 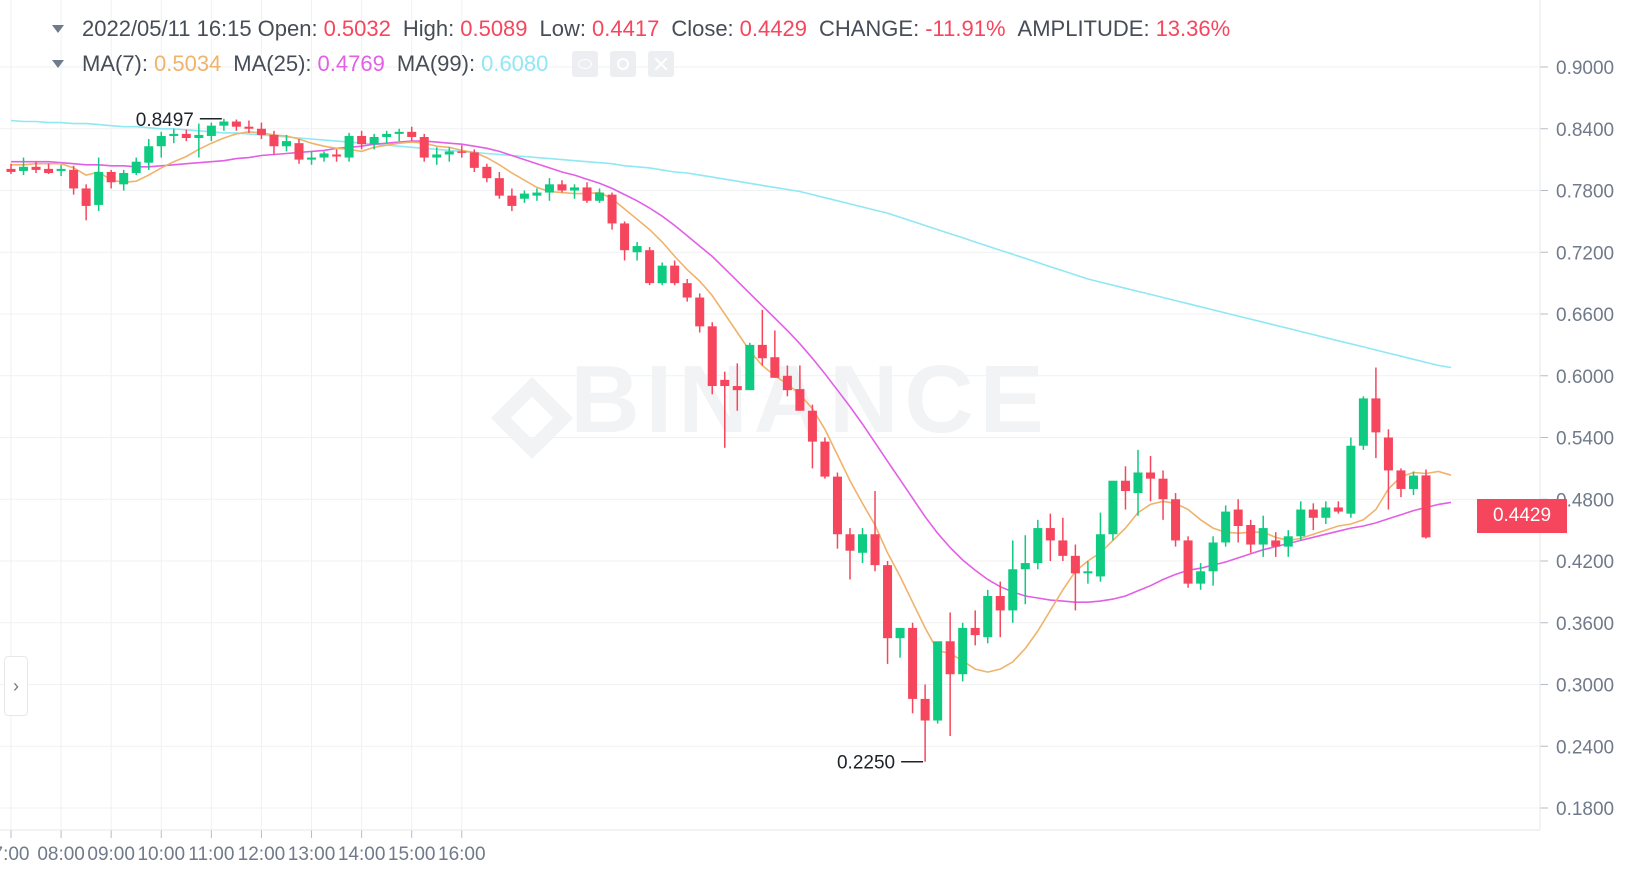 I want to click on legend-close-label: Close:, so click(x=702, y=28).